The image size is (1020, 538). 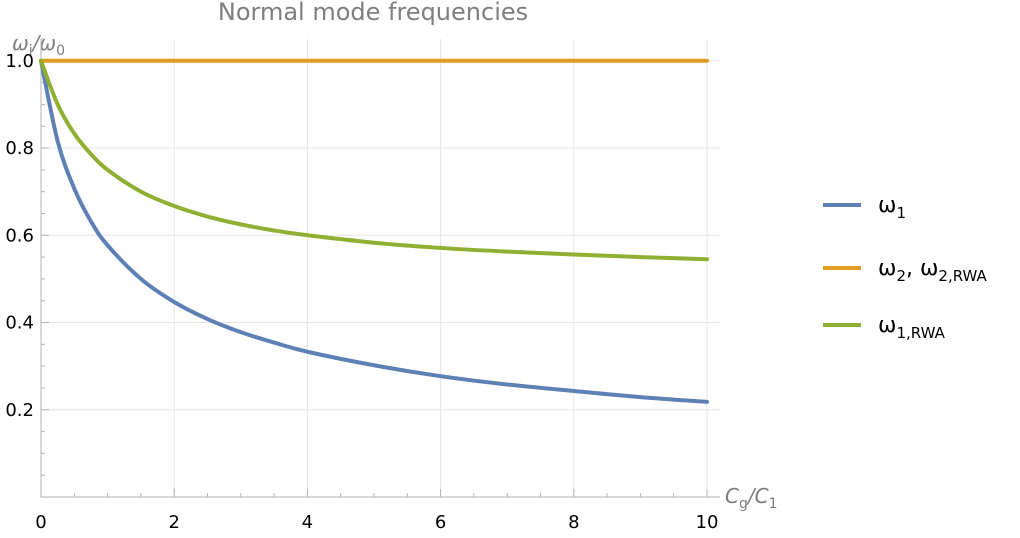 What do you see at coordinates (912, 327) in the screenshot?
I see `legend-label-3: ω1,RWA` at bounding box center [912, 327].